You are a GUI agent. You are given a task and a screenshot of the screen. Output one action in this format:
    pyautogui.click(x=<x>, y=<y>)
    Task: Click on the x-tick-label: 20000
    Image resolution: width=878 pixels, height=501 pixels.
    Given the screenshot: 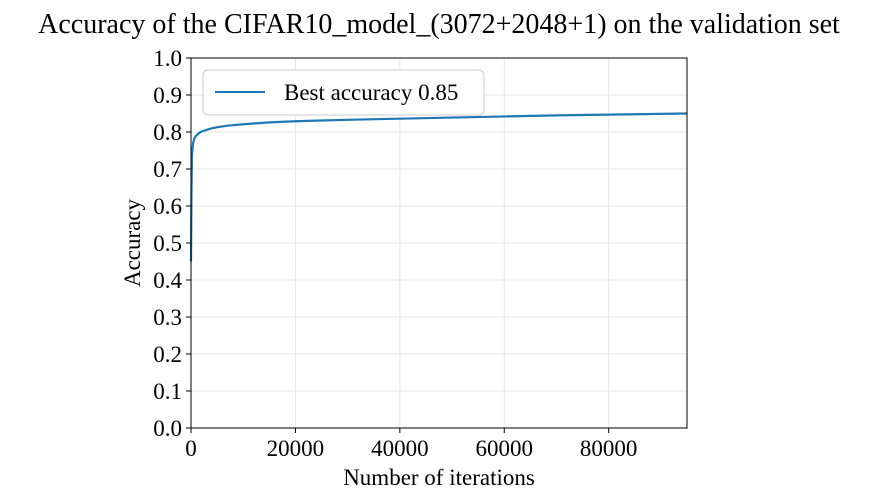 What is the action you would take?
    pyautogui.click(x=296, y=448)
    